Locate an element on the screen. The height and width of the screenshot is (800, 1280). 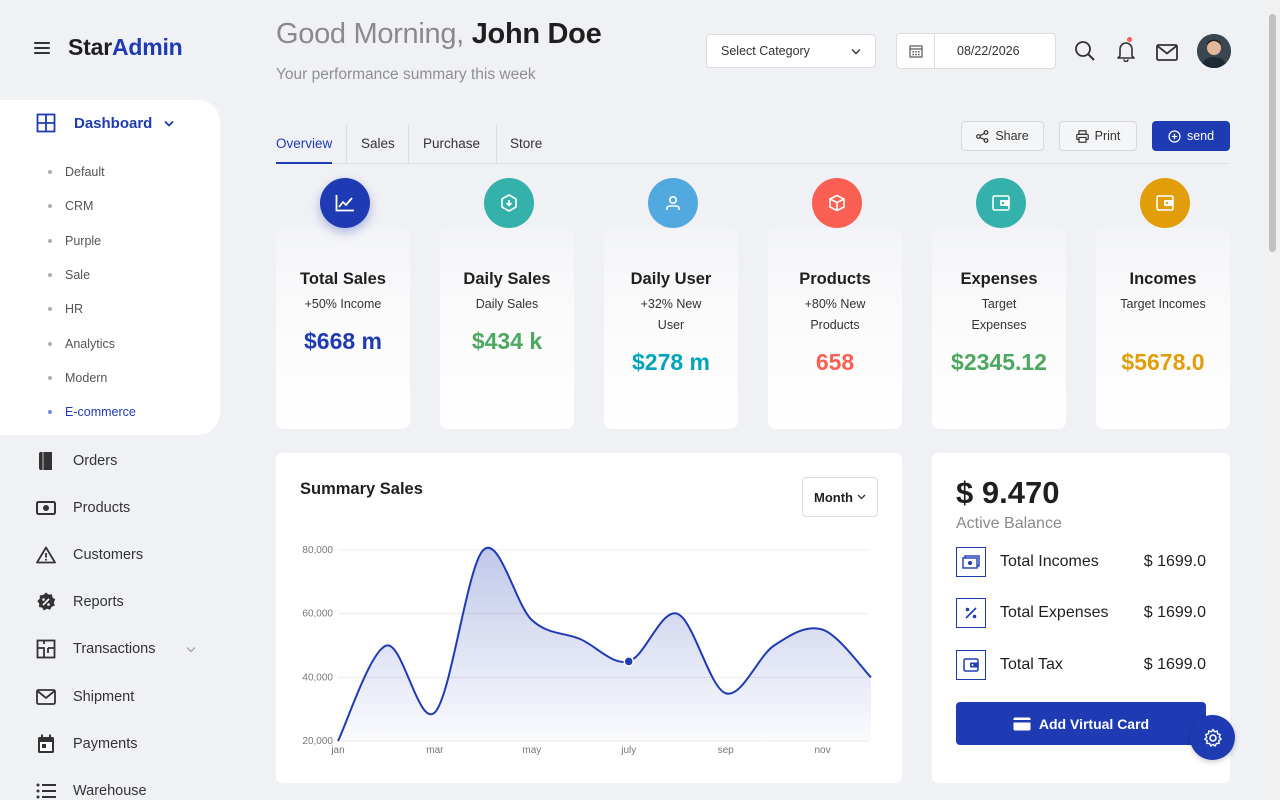
brand-row: StarAdmin is located at coordinates (108, 47).